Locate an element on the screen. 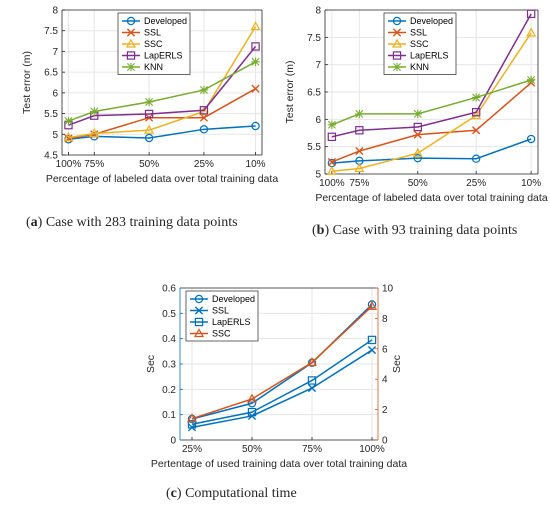 The height and width of the screenshot is (508, 550). y-axis-label: Sec is located at coordinates (151, 364).